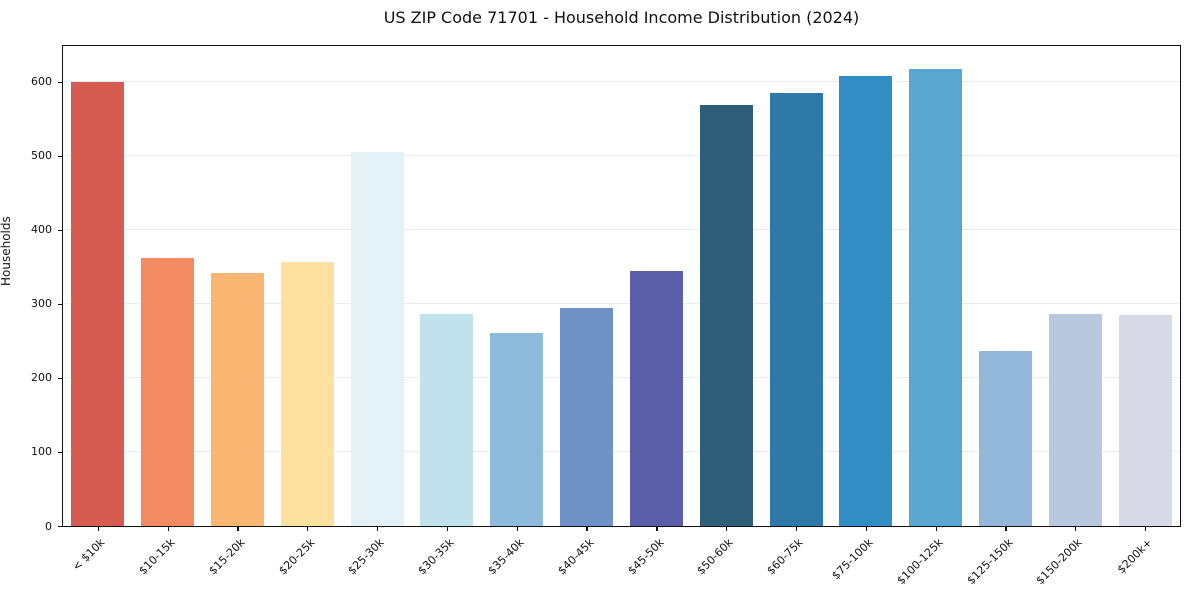  I want to click on y-tick-label: 500, so click(41, 156).